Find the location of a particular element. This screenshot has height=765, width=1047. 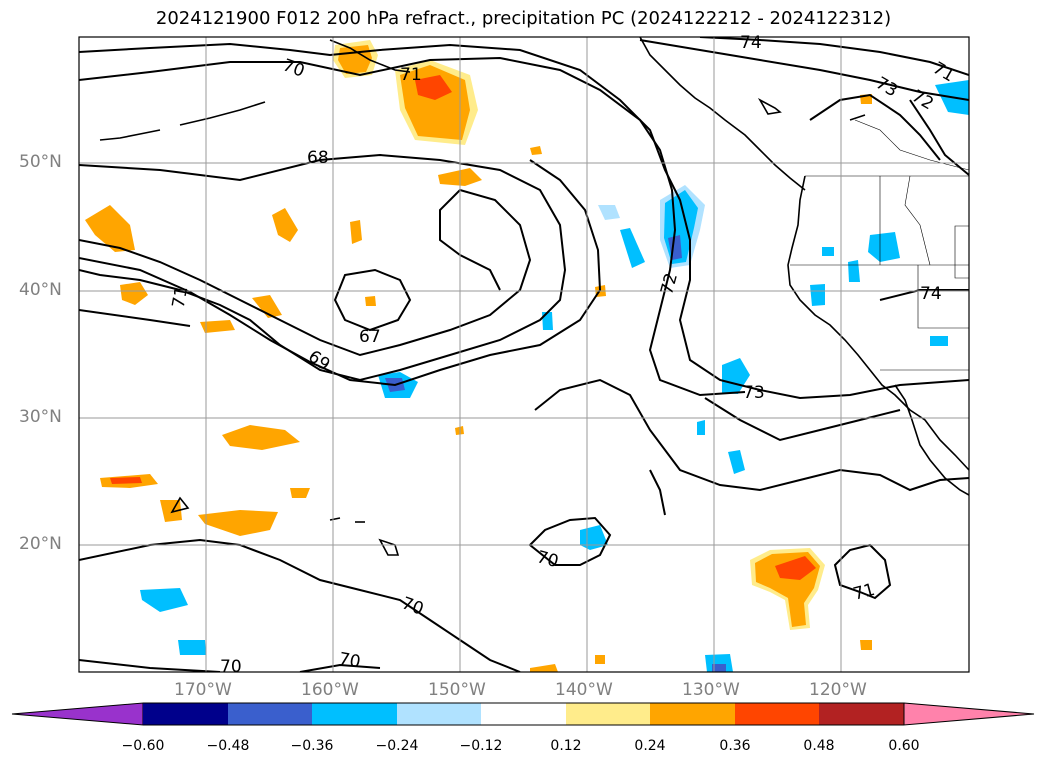

colorbar-tick-label: 0.12 is located at coordinates (566, 746).